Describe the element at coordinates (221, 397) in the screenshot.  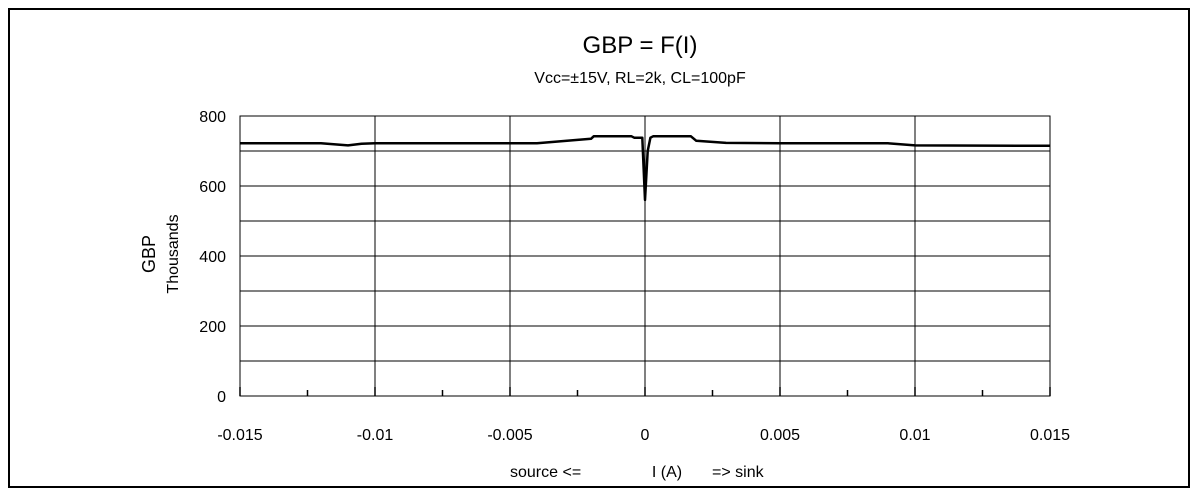
I see `y-tick-label: 0` at that location.